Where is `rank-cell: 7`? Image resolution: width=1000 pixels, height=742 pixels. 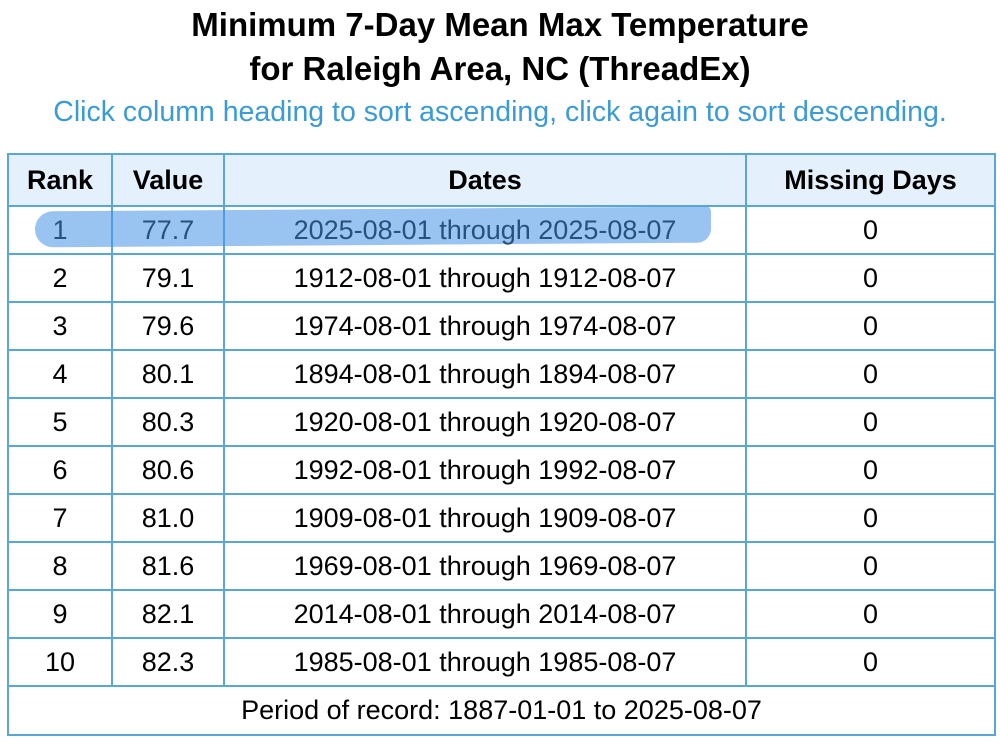 rank-cell: 7 is located at coordinates (60, 518).